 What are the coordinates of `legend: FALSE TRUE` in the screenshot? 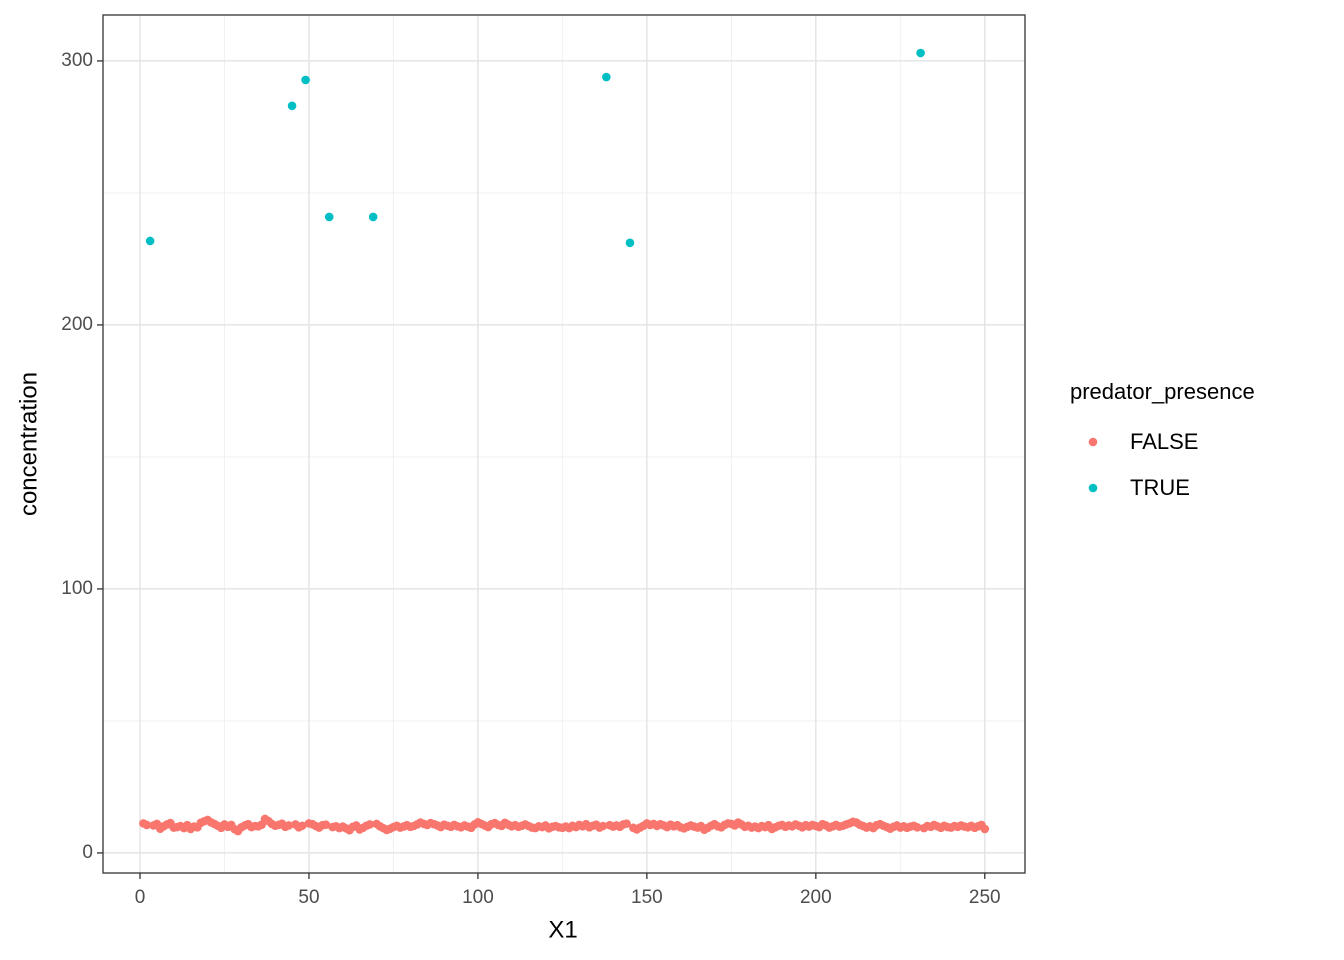 It's located at (1143, 464).